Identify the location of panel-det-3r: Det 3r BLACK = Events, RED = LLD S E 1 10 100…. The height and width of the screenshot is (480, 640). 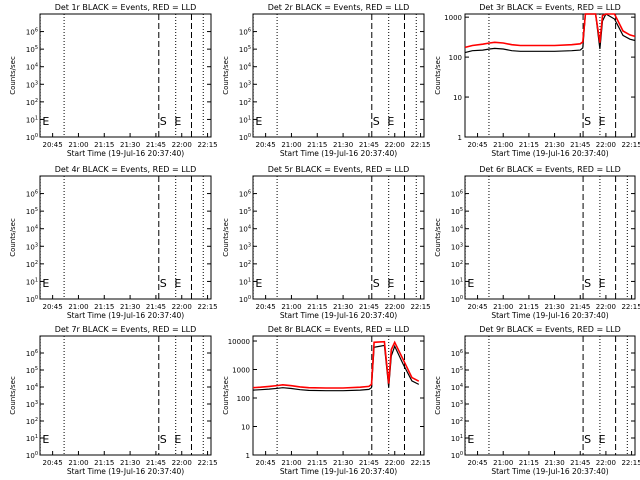
(537, 80).